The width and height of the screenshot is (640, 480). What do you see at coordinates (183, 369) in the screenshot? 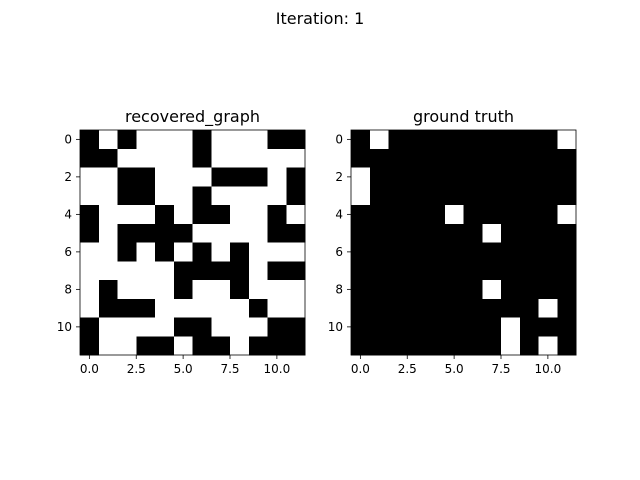
I see `x-tick-label: 5.0` at bounding box center [183, 369].